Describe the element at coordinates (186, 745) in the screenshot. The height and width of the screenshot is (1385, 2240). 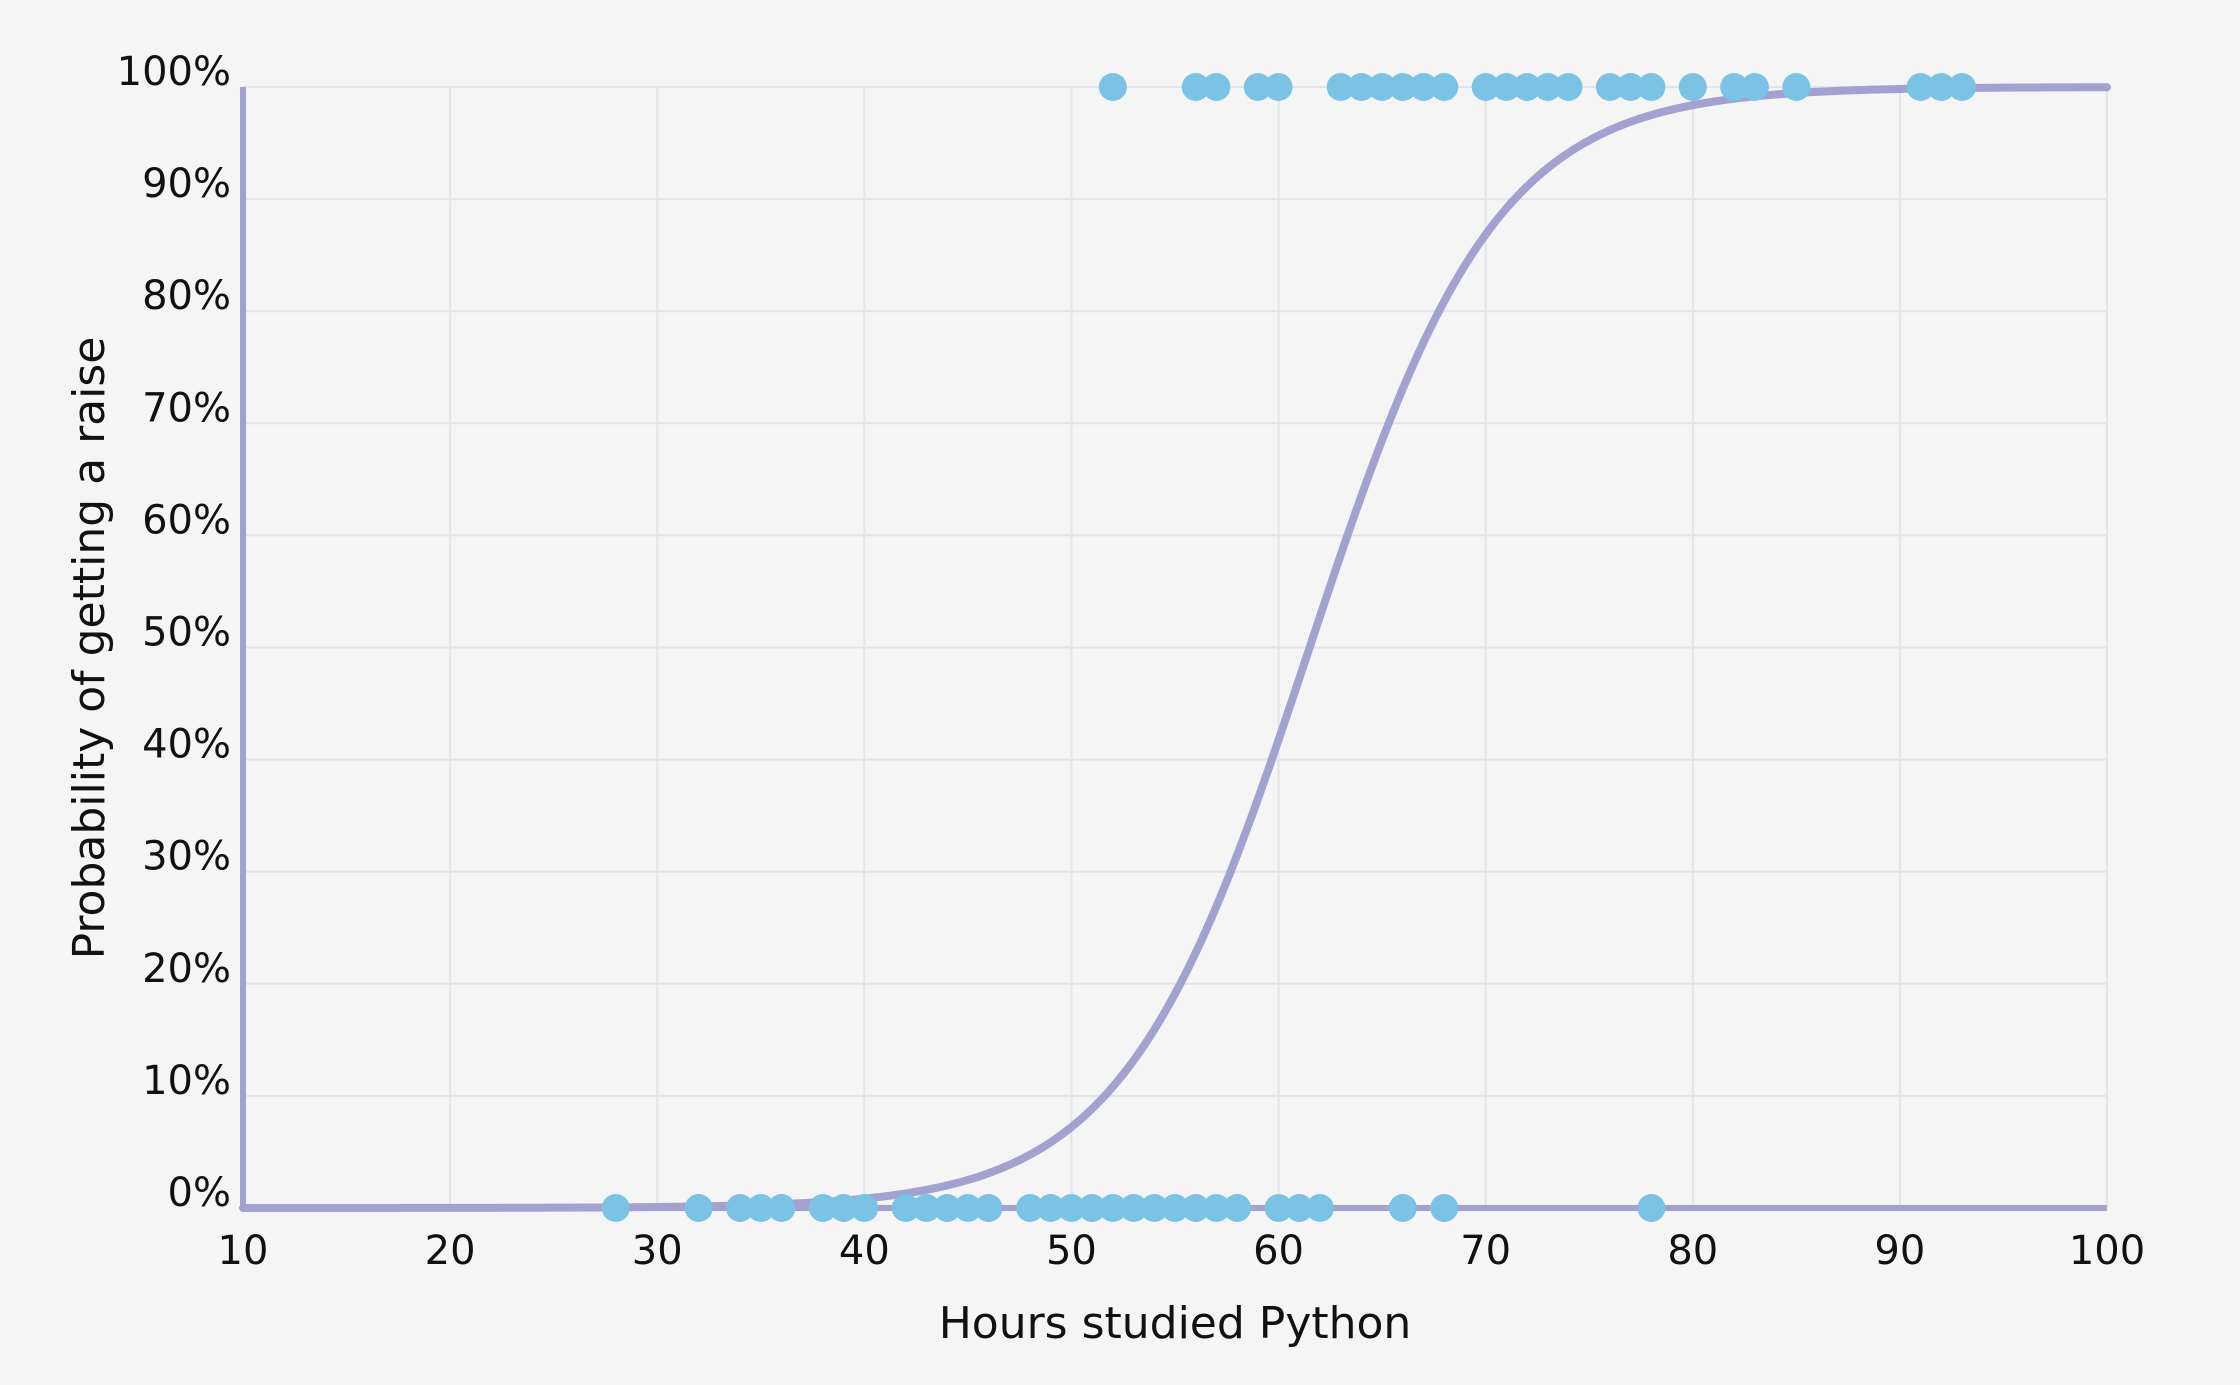
I see `y-tick-label: 40%` at that location.